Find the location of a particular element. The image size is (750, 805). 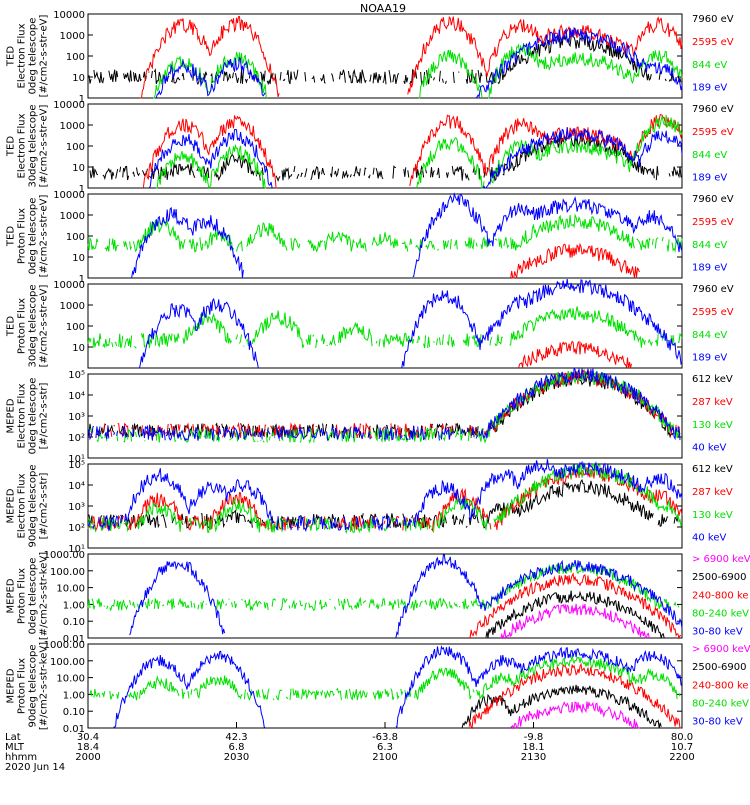

y-tick-label: 1000.00 is located at coordinates (64, 645).